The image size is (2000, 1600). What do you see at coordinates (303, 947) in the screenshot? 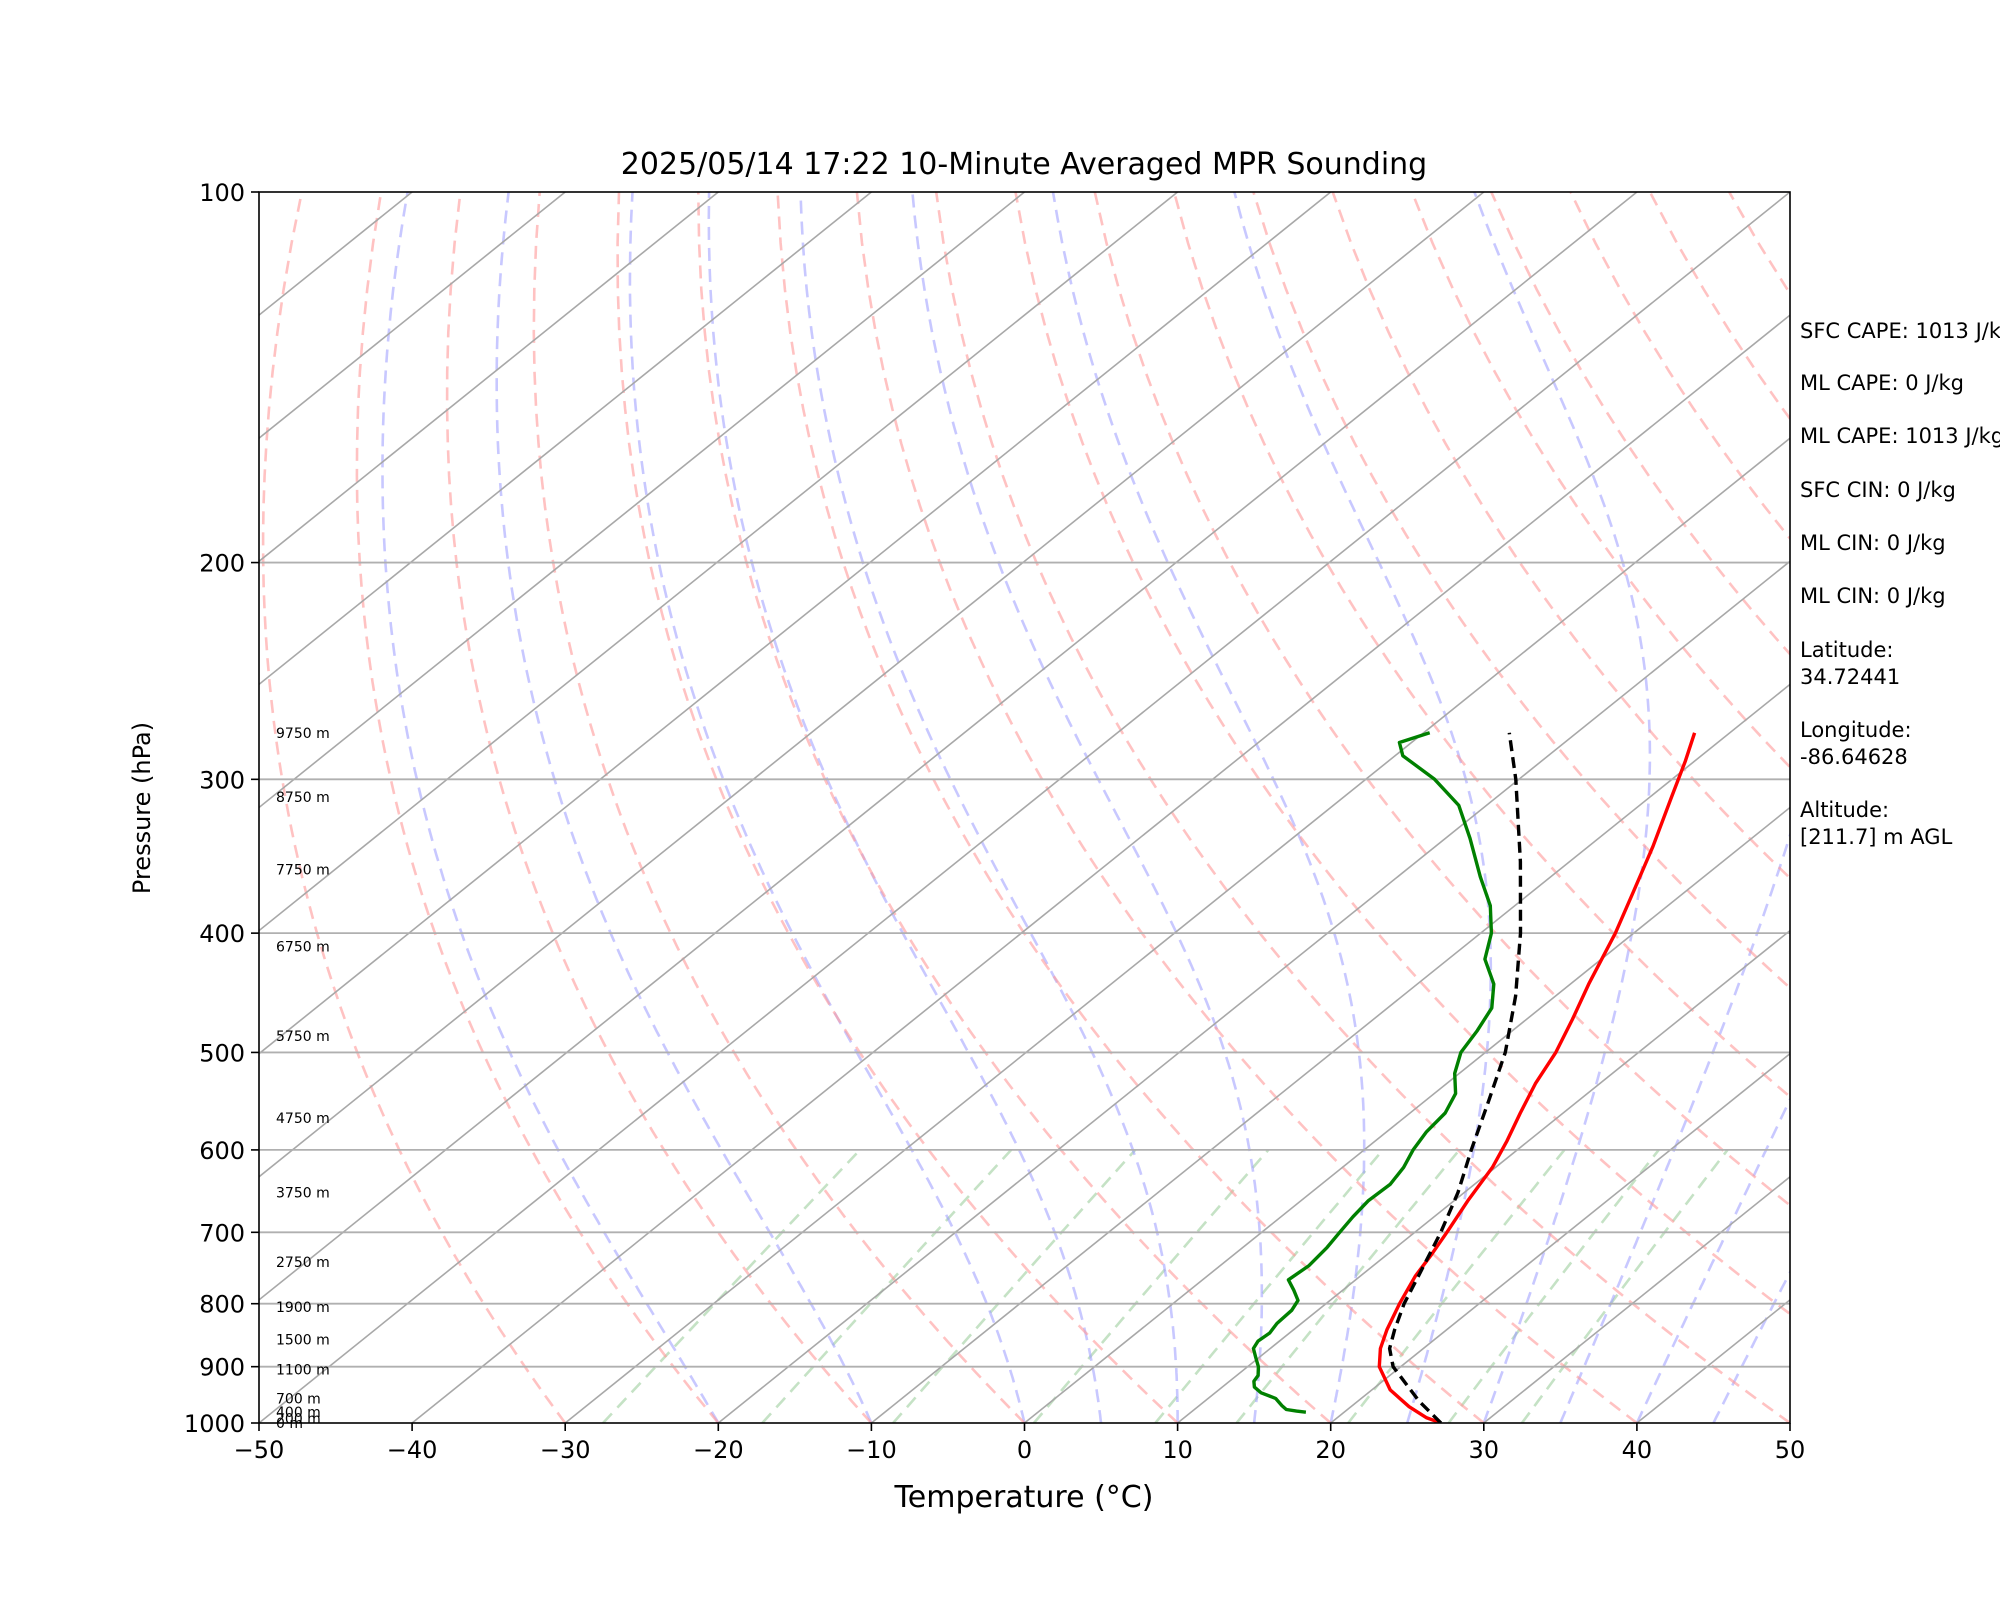
I see `height-label: 6750 m` at bounding box center [303, 947].